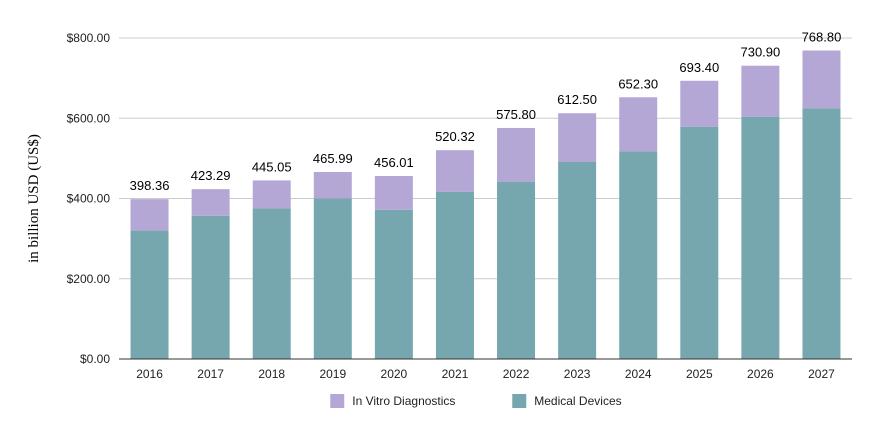 The width and height of the screenshot is (873, 425). What do you see at coordinates (210, 374) in the screenshot?
I see `x-tick-label: 2017` at bounding box center [210, 374].